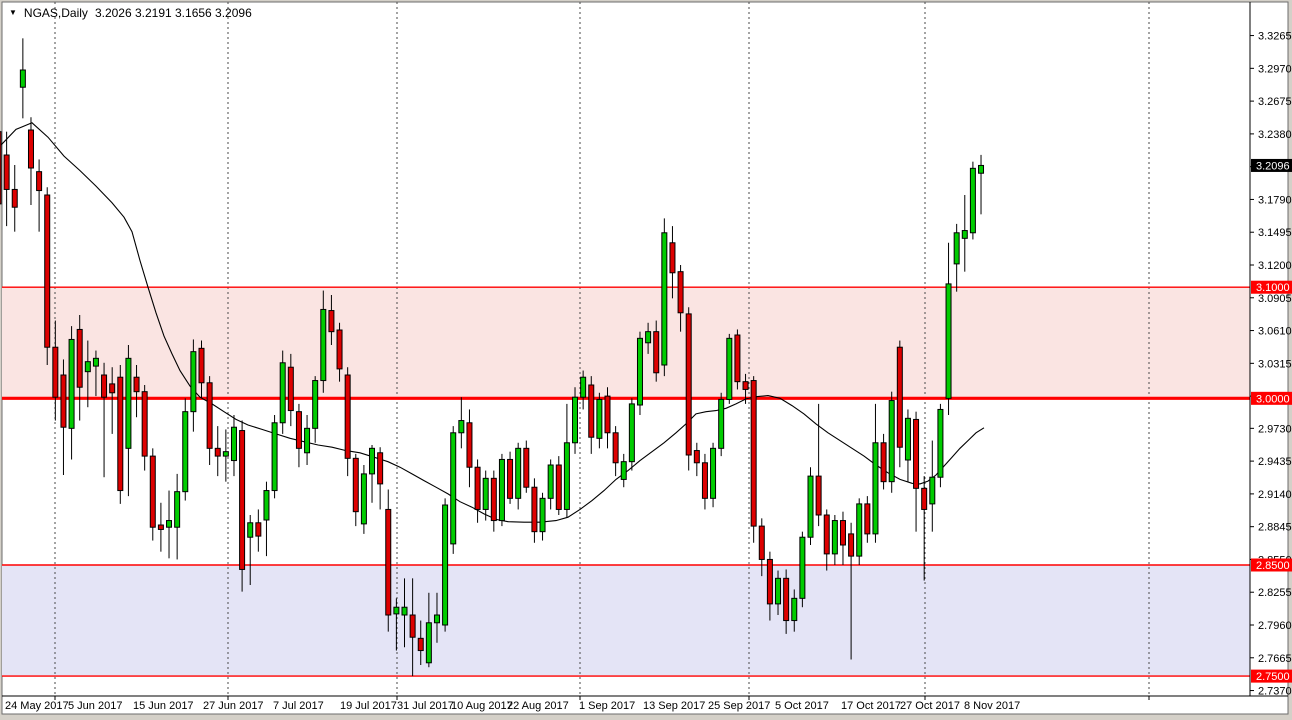  What do you see at coordinates (37, 706) in the screenshot?
I see `date-label: 24 May 2017` at bounding box center [37, 706].